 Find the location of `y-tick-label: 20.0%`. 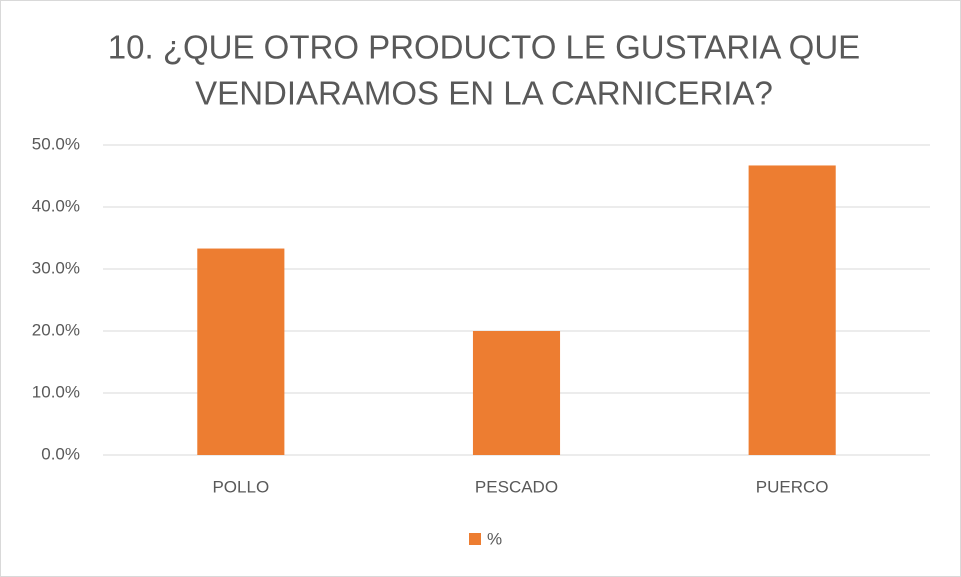

y-tick-label: 20.0% is located at coordinates (56, 329).